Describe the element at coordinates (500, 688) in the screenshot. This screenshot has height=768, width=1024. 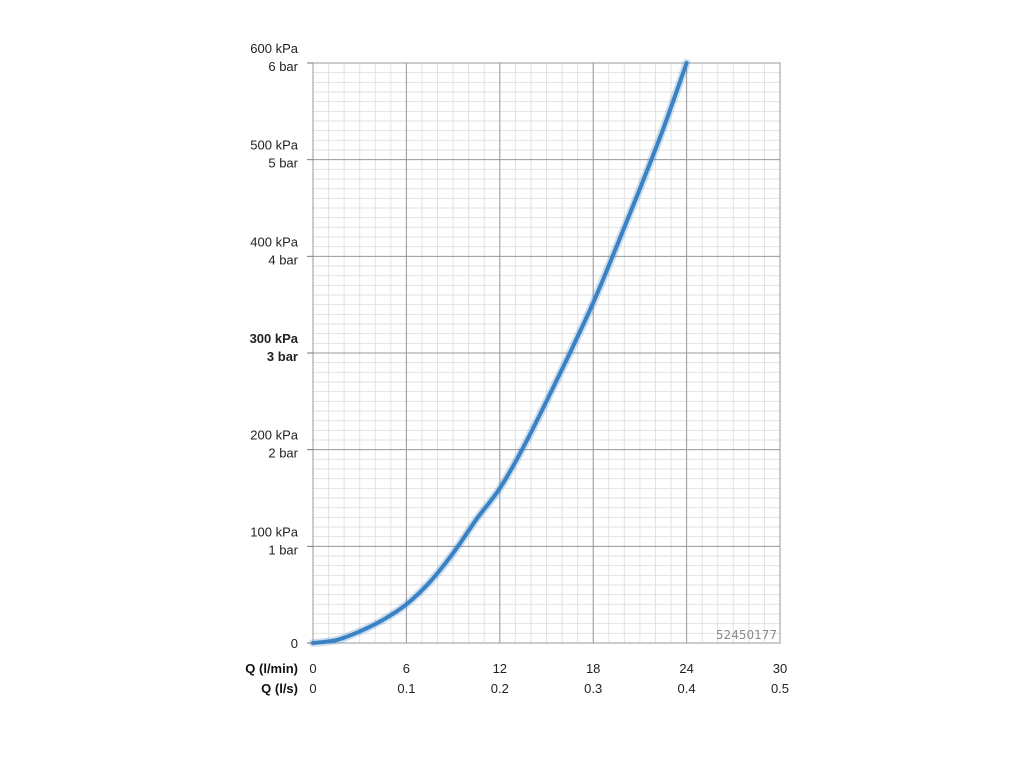
I see `x-tick-label-ls: 0.2` at that location.